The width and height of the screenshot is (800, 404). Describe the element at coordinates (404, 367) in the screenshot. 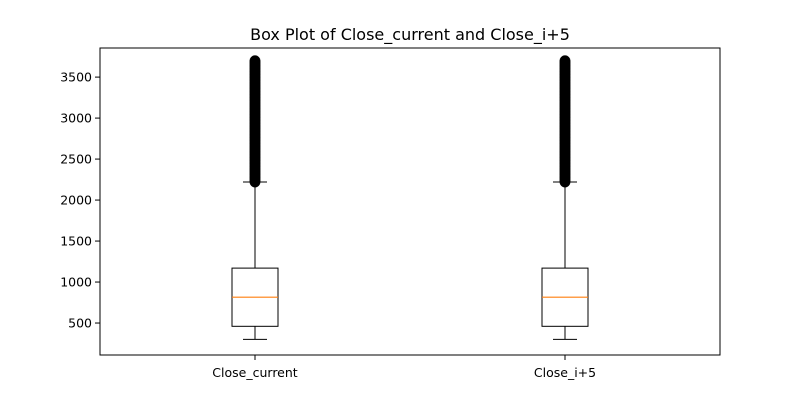

I see `x-axis: Close_current Close_i+5` at that location.